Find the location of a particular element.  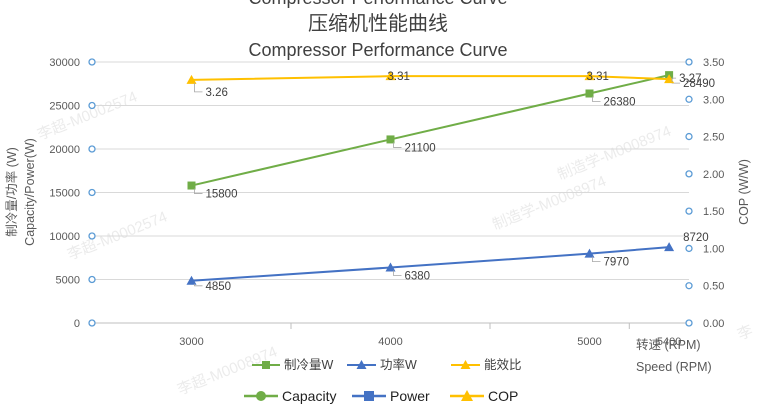

legend-label-cop-cn: 能效比 is located at coordinates (503, 364).